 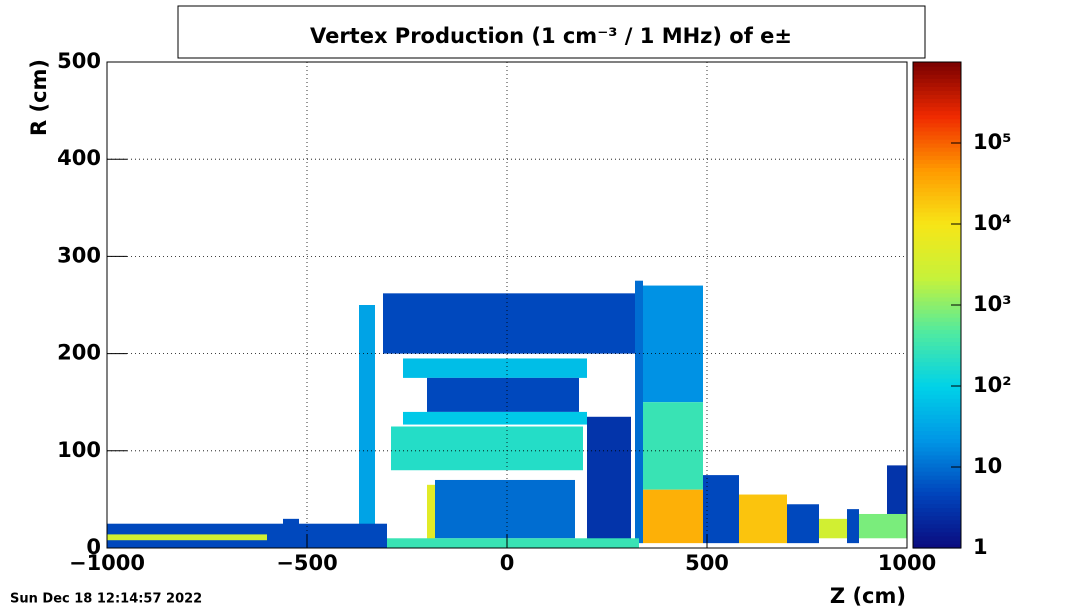 I want to click on y-tick-label: 300, so click(x=79, y=255).